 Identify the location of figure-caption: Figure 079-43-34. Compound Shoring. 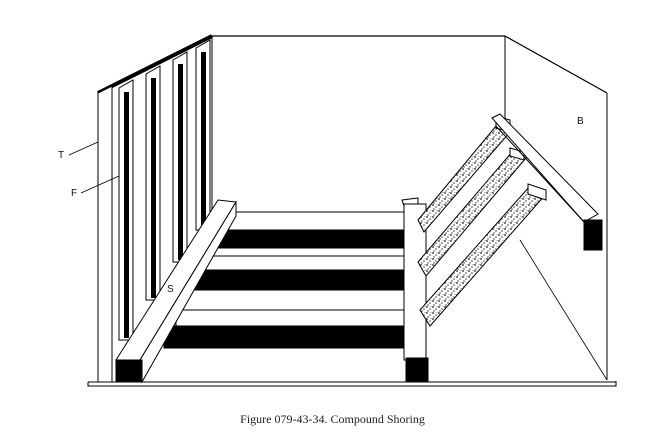
(332, 419).